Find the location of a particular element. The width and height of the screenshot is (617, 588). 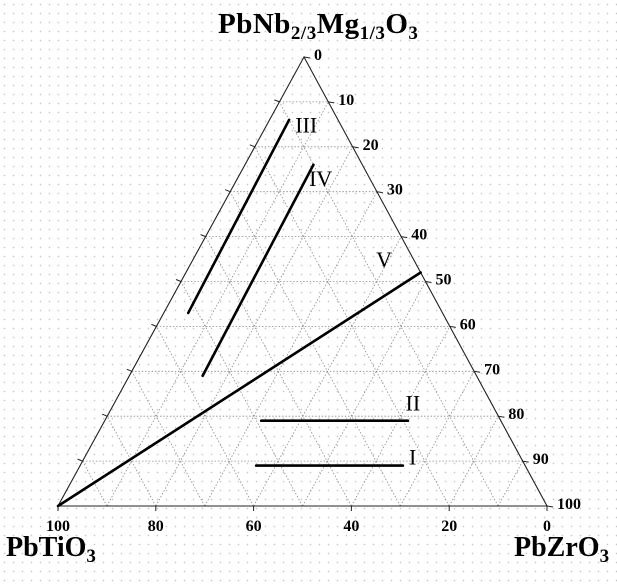

right-tick-label: 30 is located at coordinates (395, 190).